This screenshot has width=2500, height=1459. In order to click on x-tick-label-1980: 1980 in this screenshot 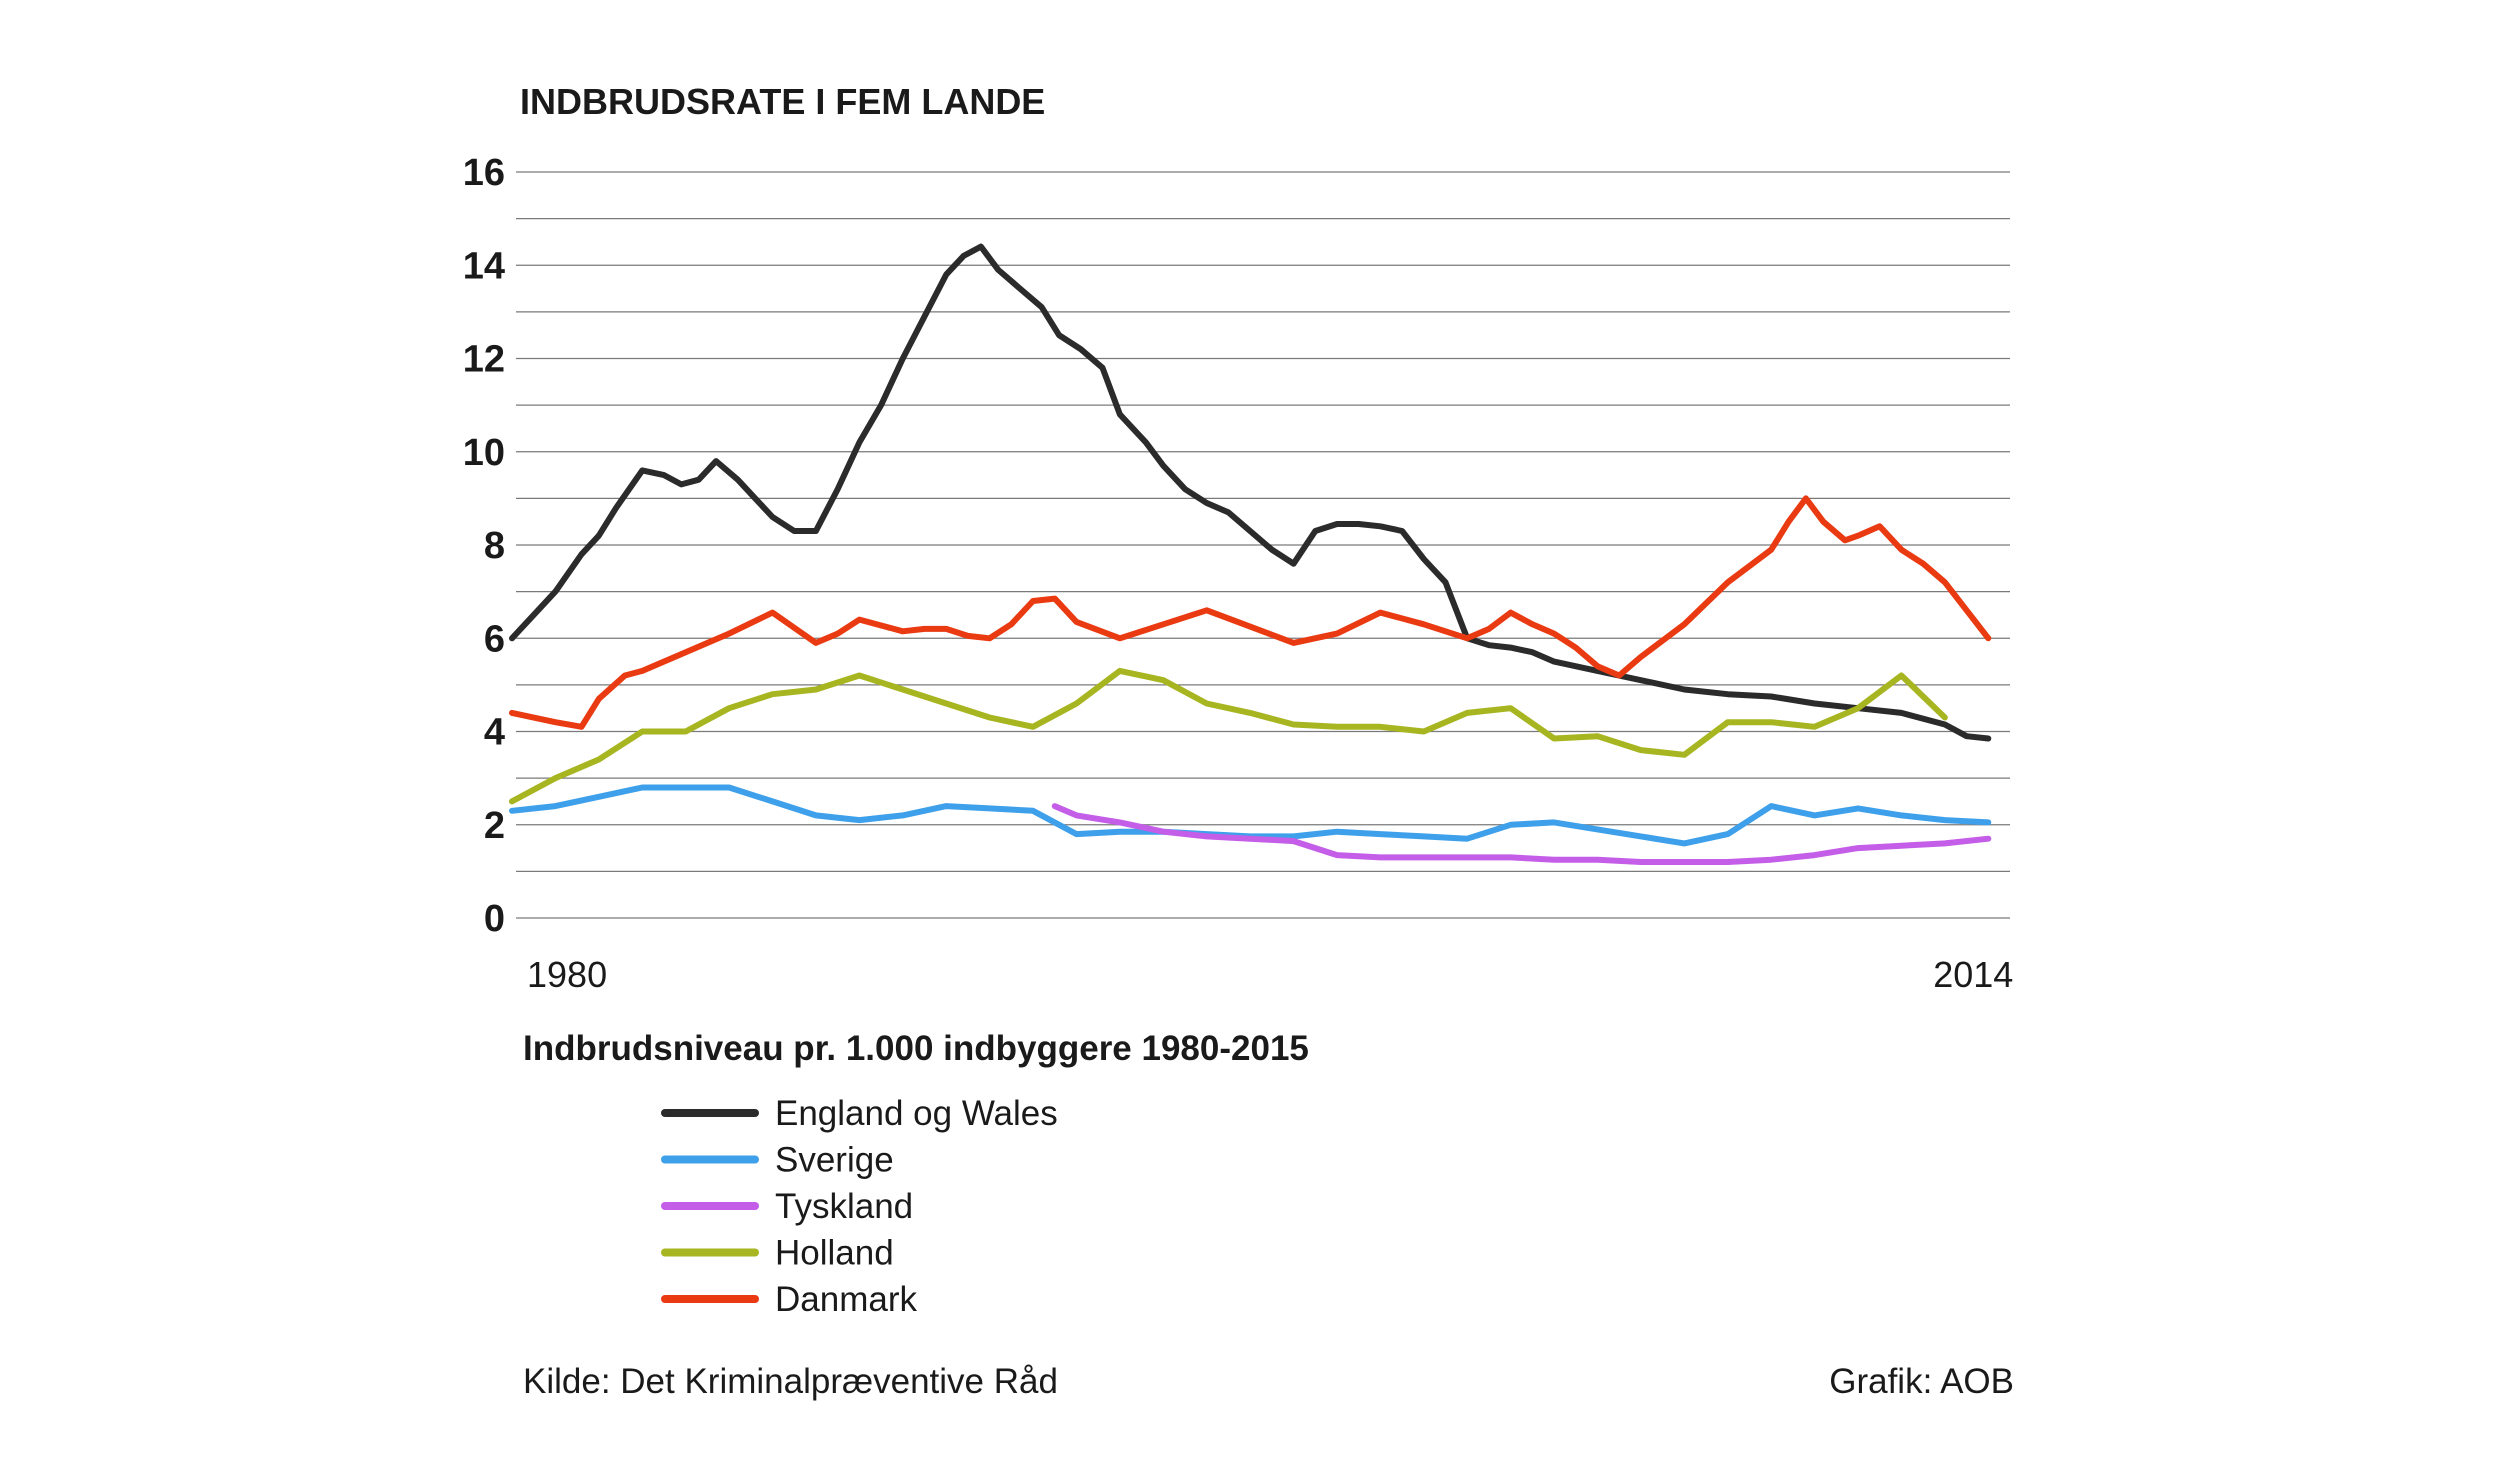, I will do `click(567, 974)`.